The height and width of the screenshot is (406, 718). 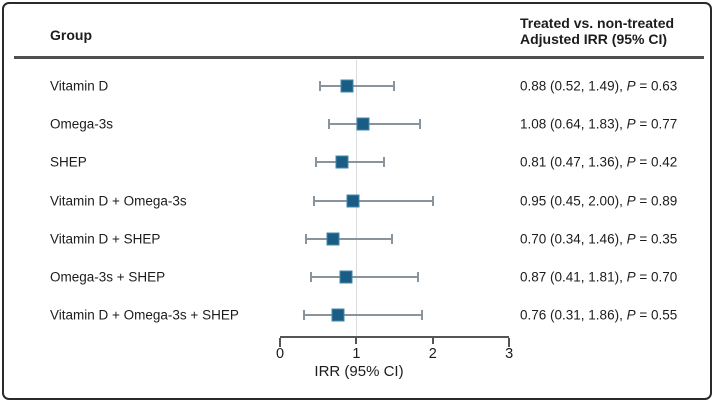 What do you see at coordinates (594, 38) in the screenshot?
I see `effect-column-header-line2: Adjusted IRR (95% CI)` at bounding box center [594, 38].